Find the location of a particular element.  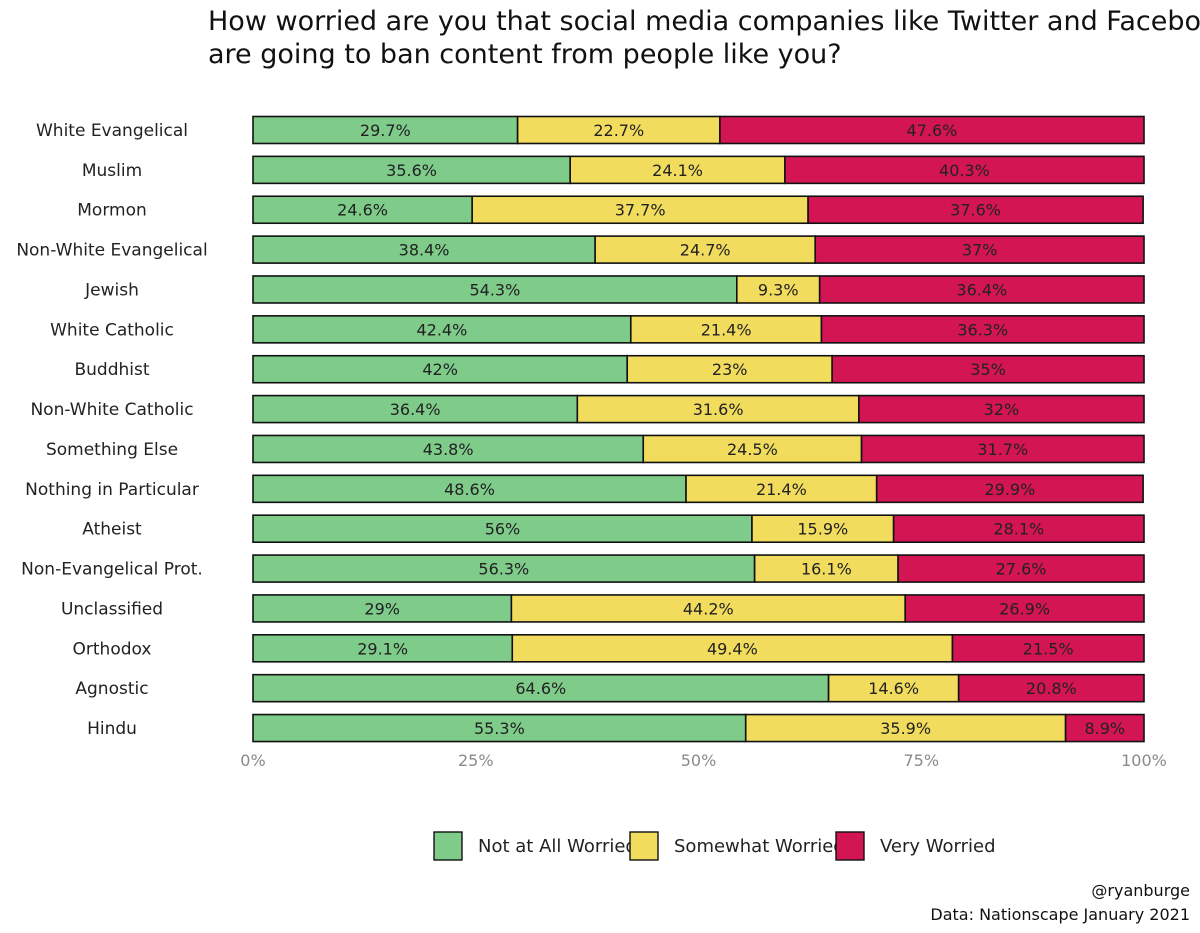

data-label: 37.7% is located at coordinates (640, 210).